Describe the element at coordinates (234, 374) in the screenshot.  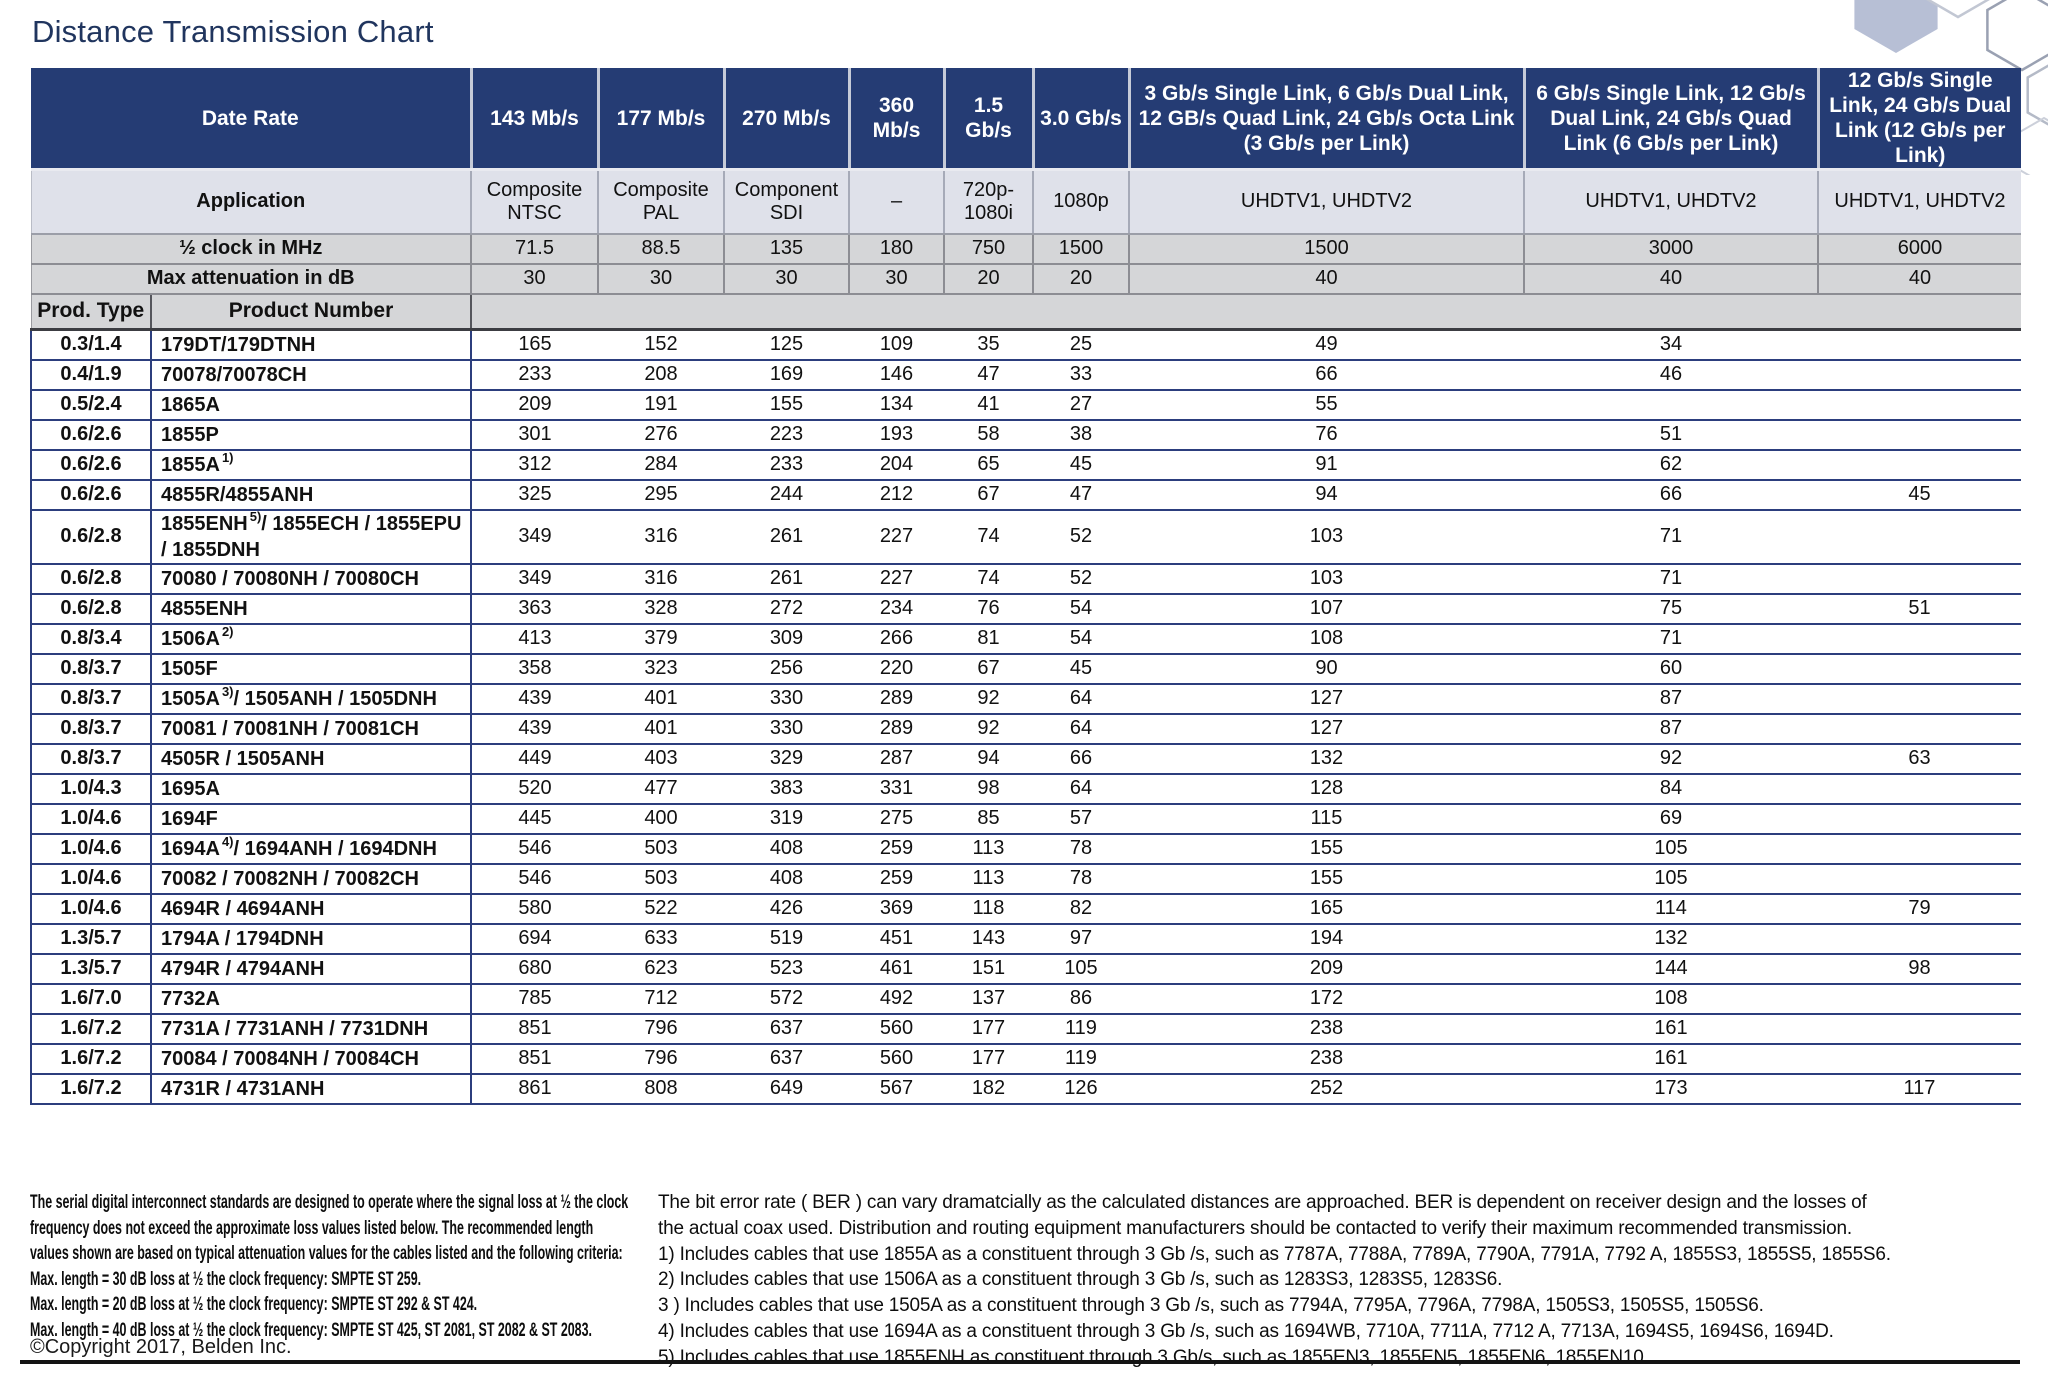
I see `product-name: 70078/70078CH` at that location.